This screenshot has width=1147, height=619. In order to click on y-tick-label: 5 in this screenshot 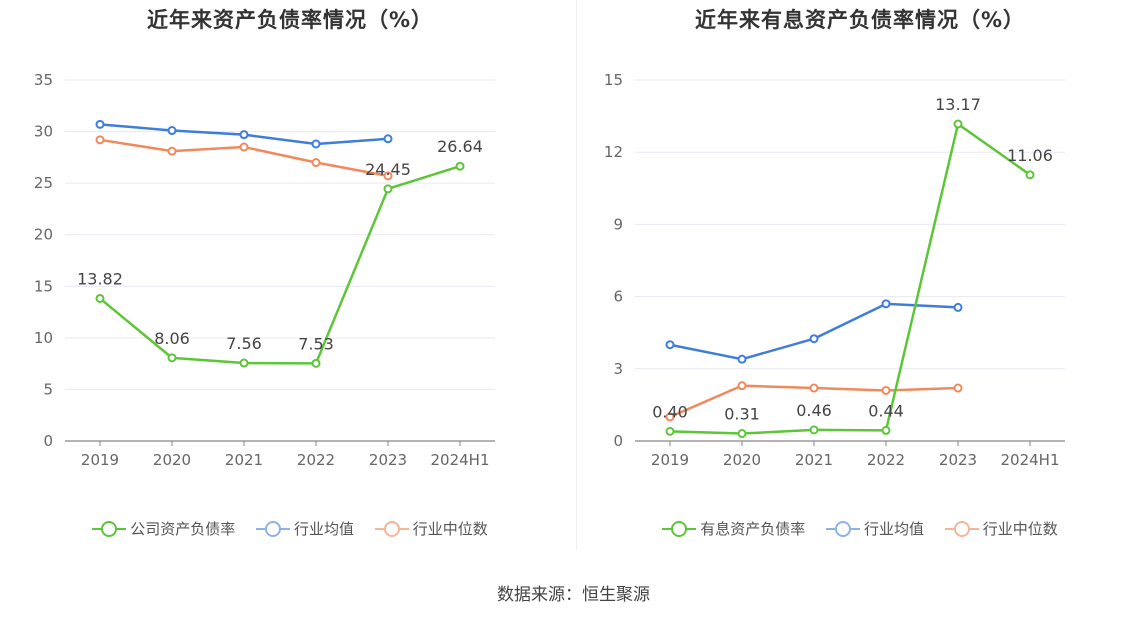, I will do `click(48, 389)`.